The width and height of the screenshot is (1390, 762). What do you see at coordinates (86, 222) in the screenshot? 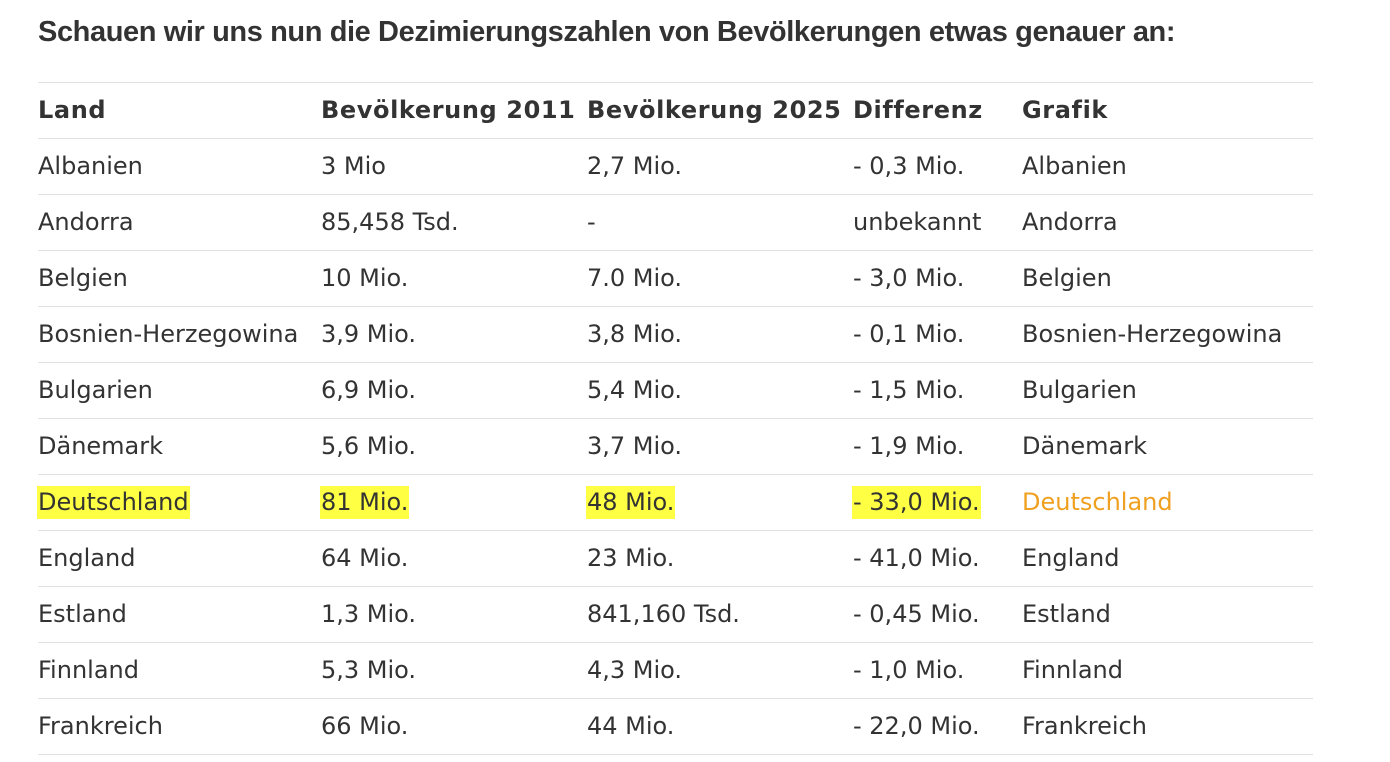
I see `cell-land: Andorra` at bounding box center [86, 222].